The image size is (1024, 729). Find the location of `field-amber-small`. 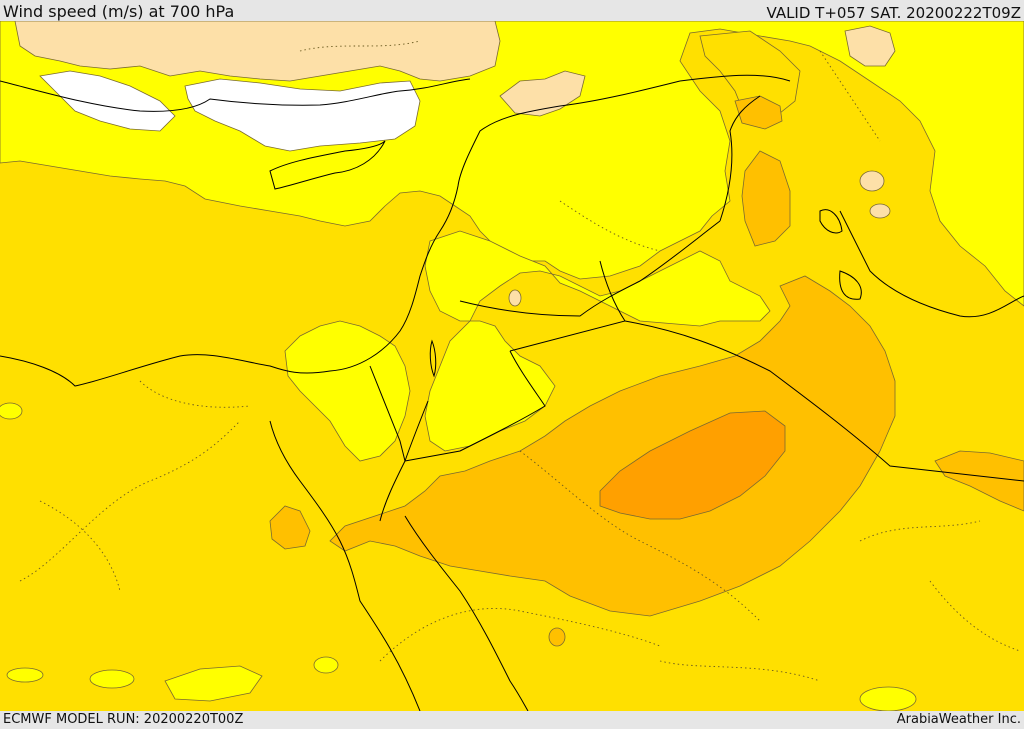

field-amber-small is located at coordinates (557, 637).